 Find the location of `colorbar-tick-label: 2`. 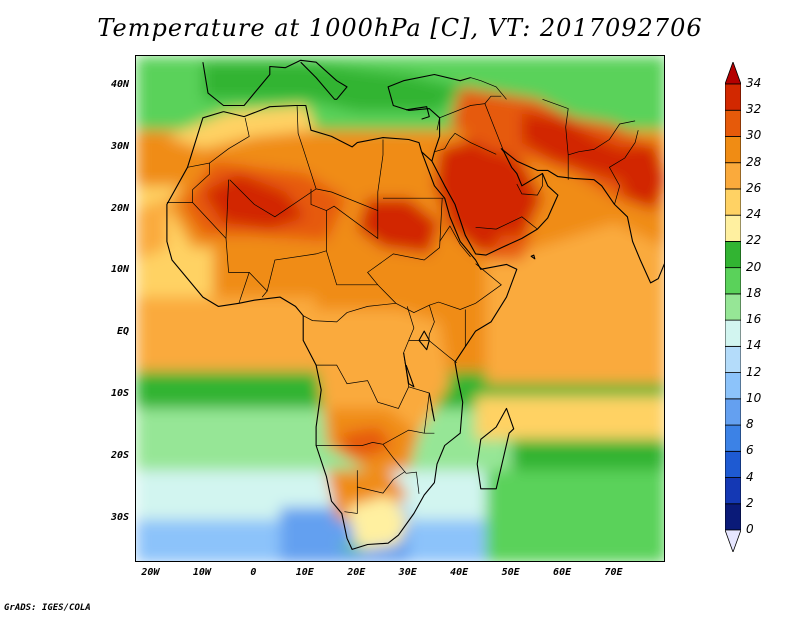

colorbar-tick-label: 2 is located at coordinates (750, 502).